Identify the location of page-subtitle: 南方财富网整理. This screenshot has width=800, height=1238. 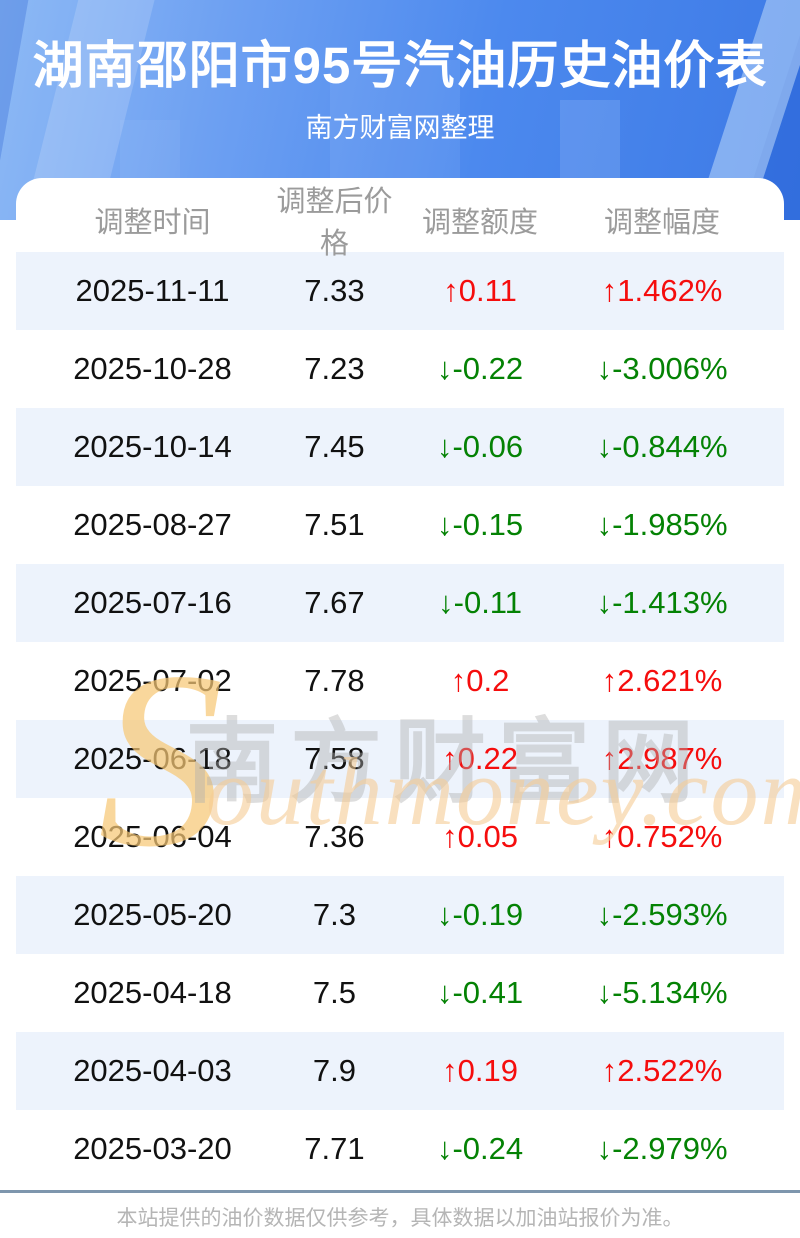
(400, 128).